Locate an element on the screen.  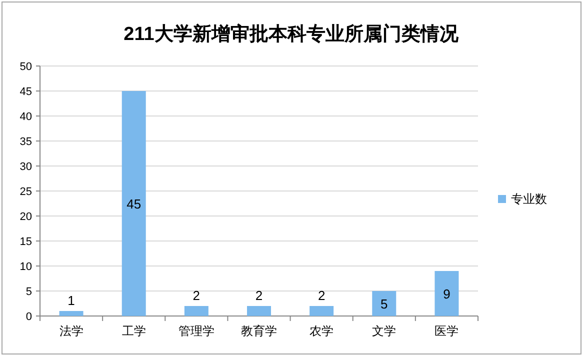
y-tick-label: 50 is located at coordinates (26, 67).